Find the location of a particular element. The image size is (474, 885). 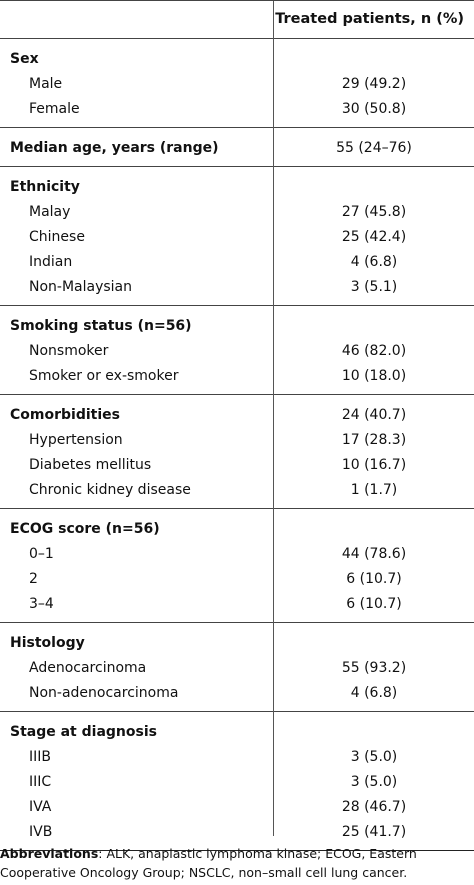

section-heading-row: Smoking status (n=56) is located at coordinates (237, 326).